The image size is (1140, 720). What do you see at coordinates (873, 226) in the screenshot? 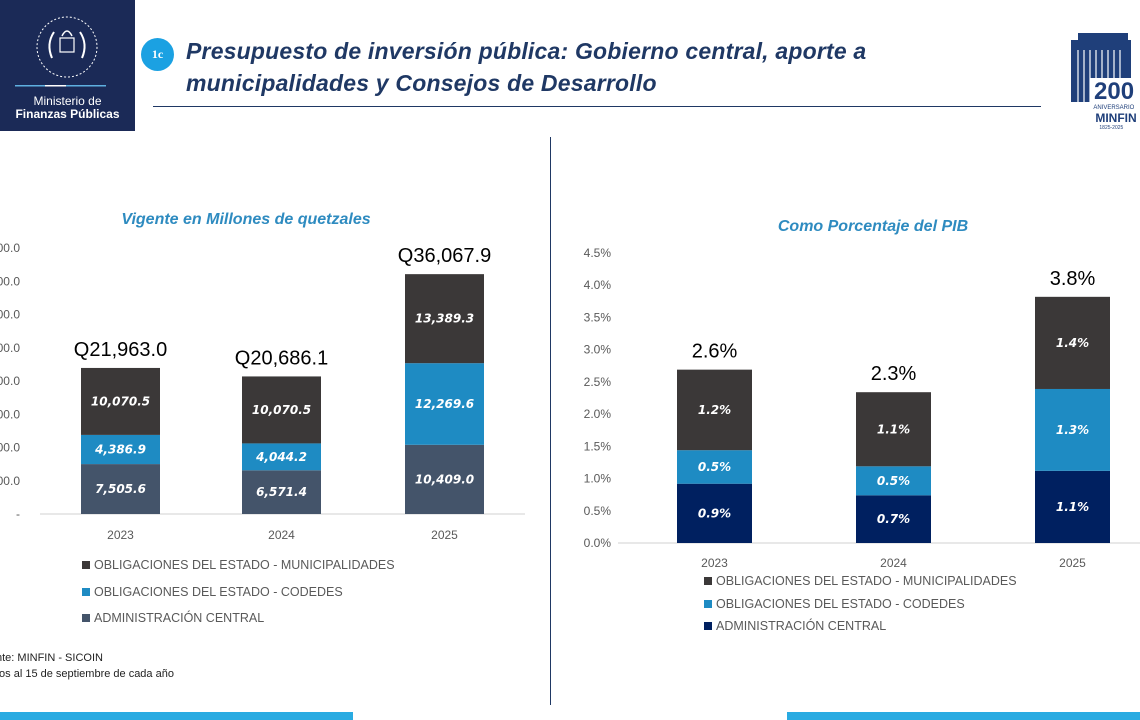
I see `right-chart-title: Como Porcentaje del PIB` at bounding box center [873, 226].